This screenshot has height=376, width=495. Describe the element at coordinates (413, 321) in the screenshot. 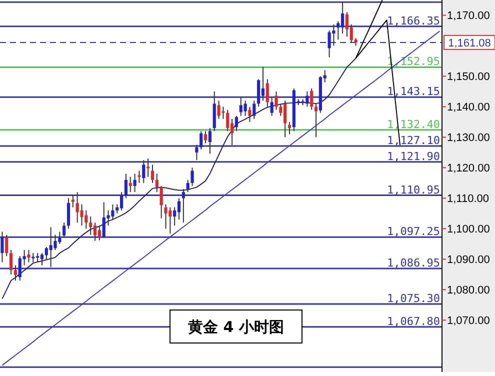

I see `ref-line-label: 1,067.80` at that location.